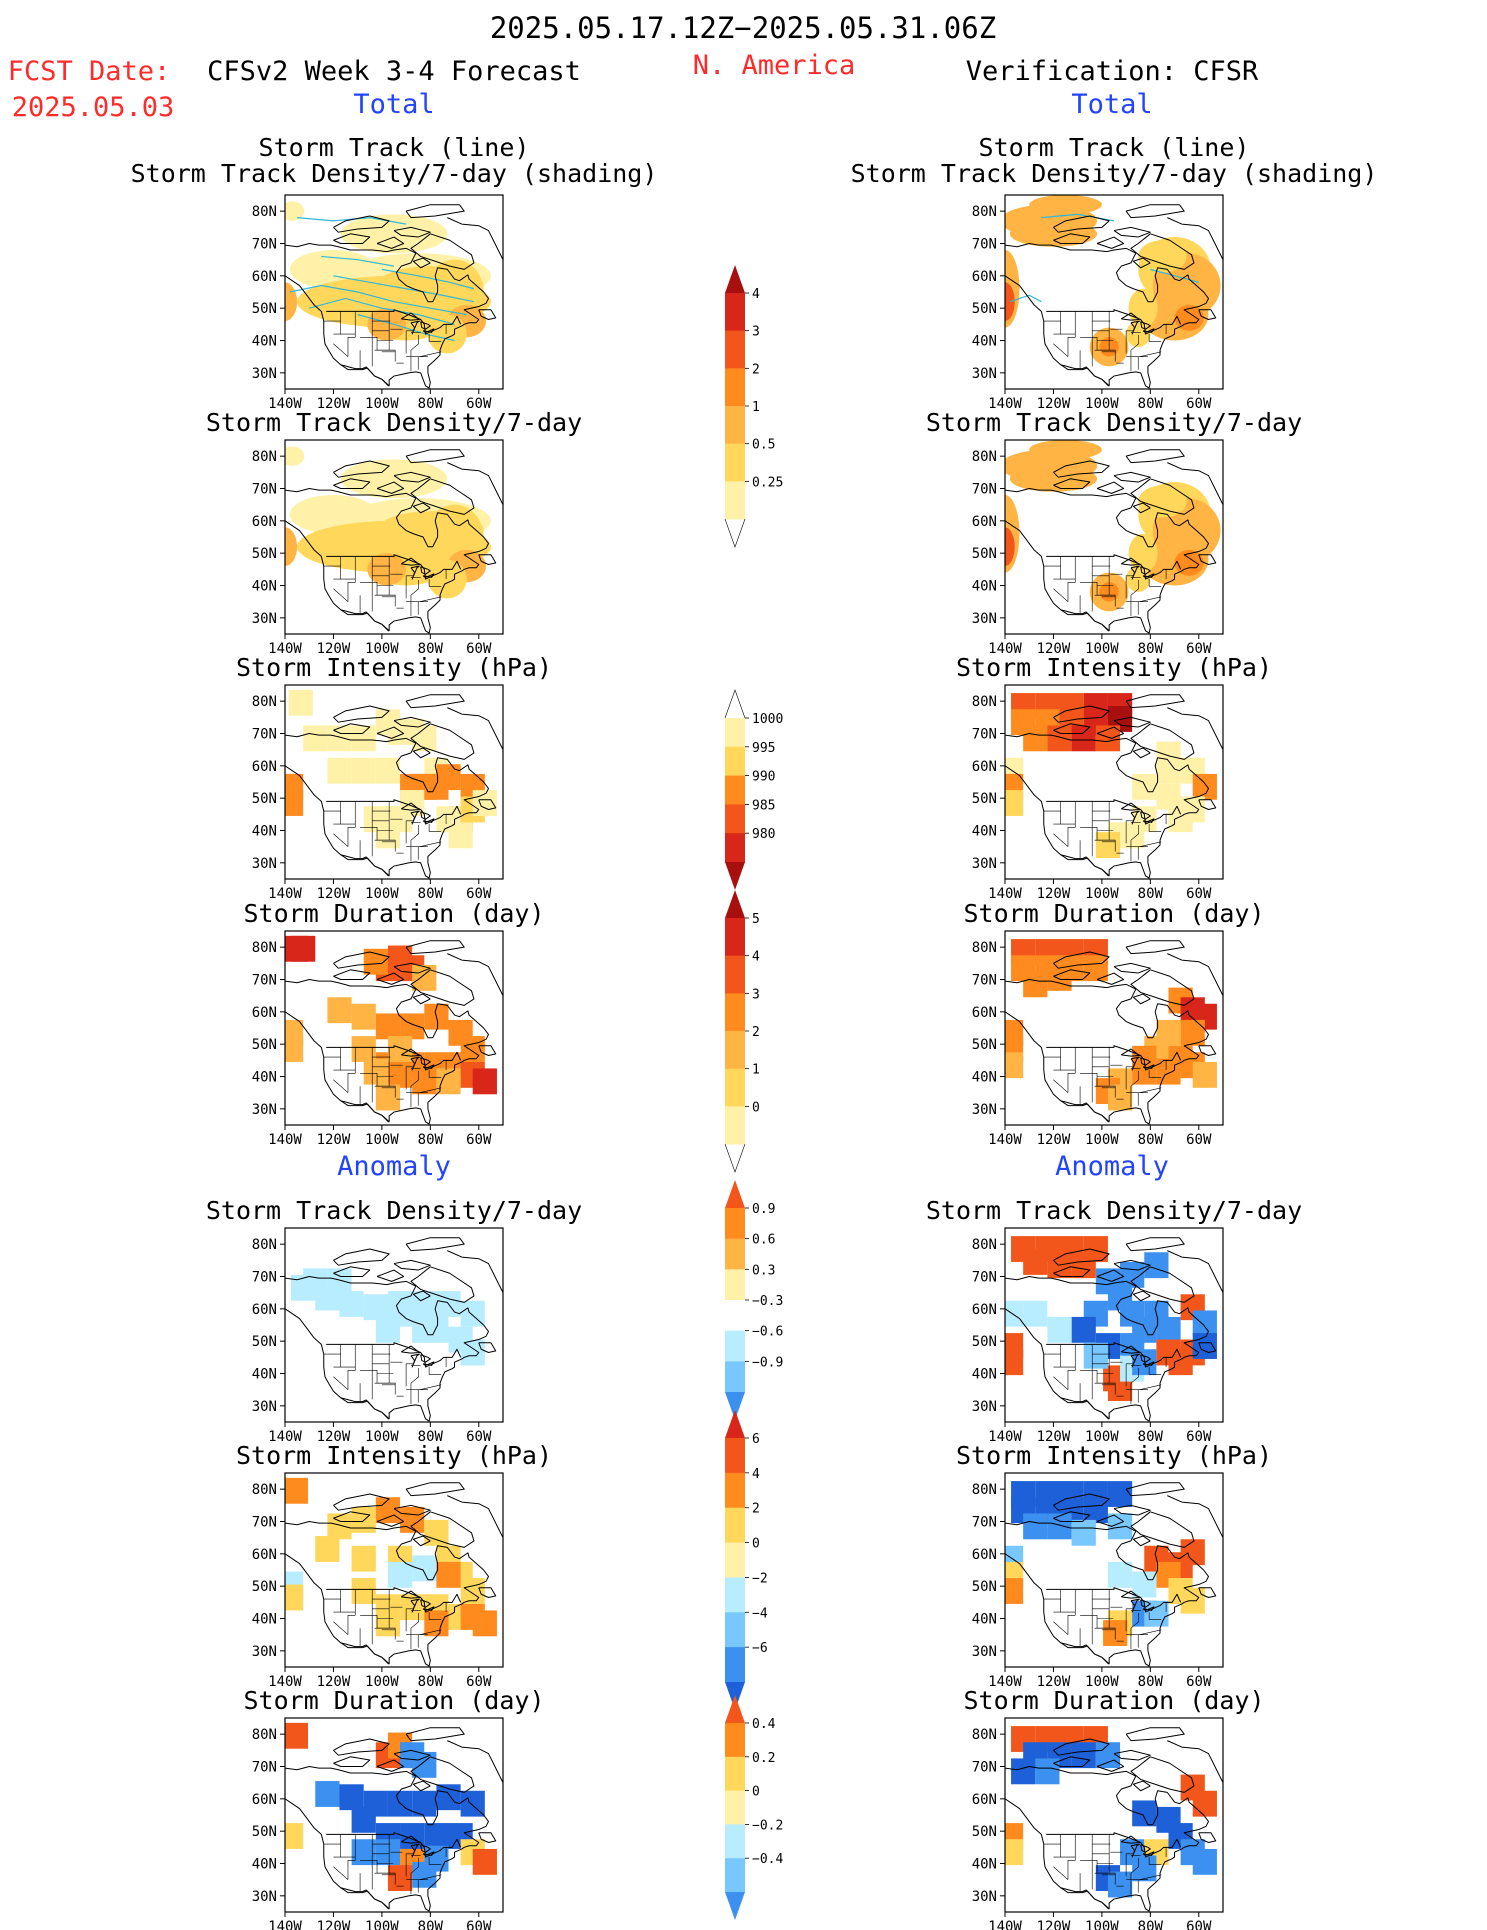  I want to click on panel-title-line: Storm Intensity (hPa), so click(394, 1455).